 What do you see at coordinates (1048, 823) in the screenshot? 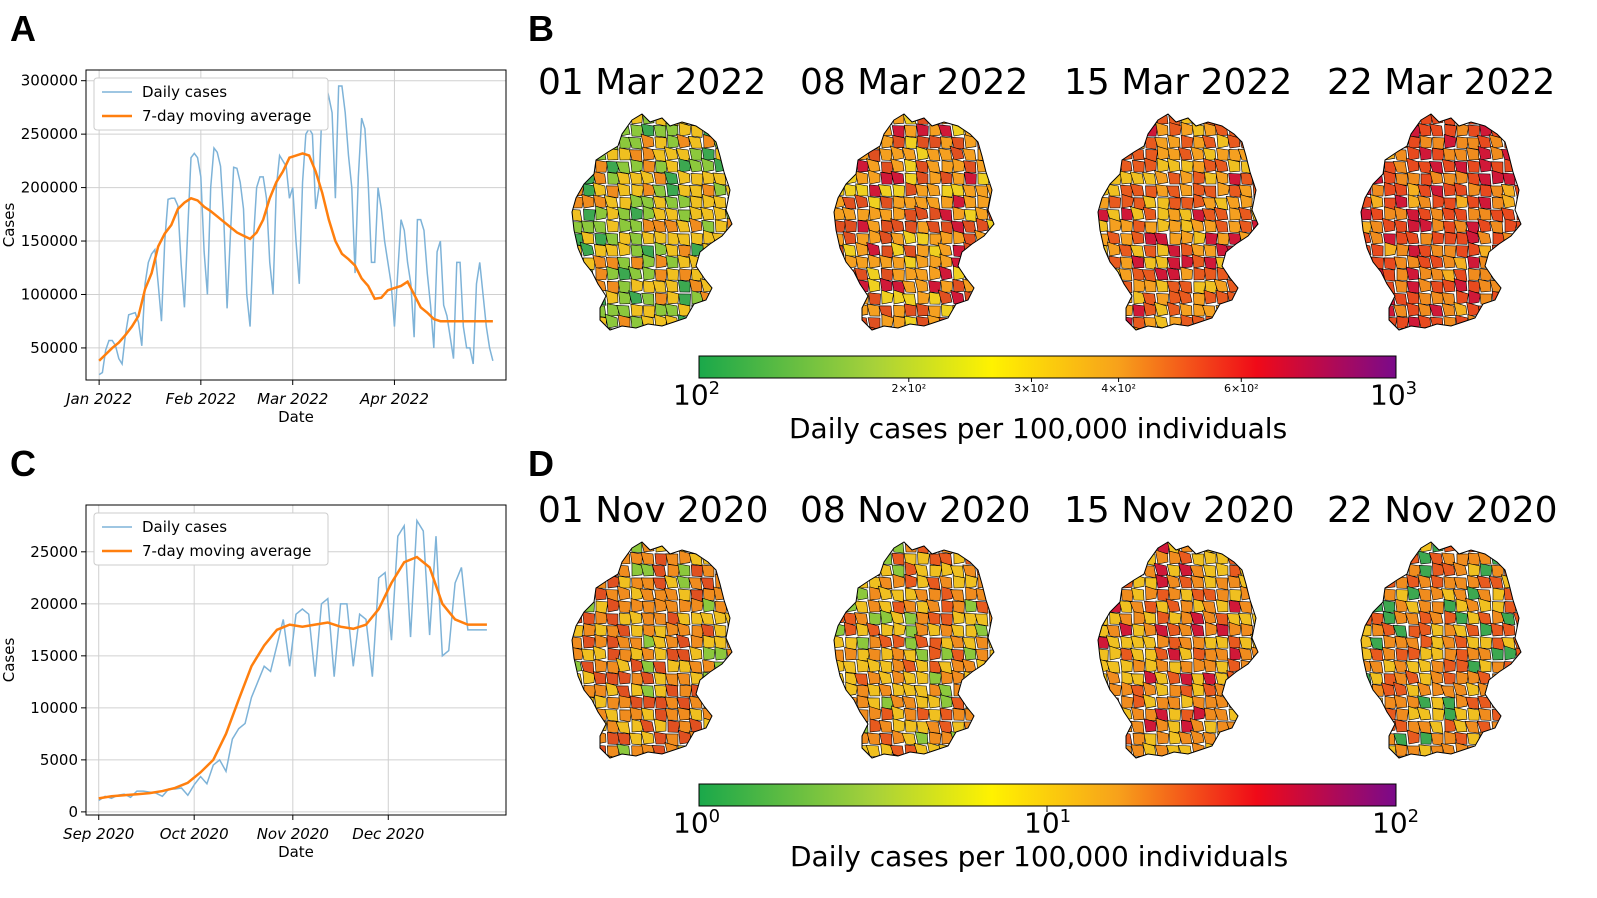
I see `colorbar-d-mid-label: 101` at bounding box center [1048, 823].